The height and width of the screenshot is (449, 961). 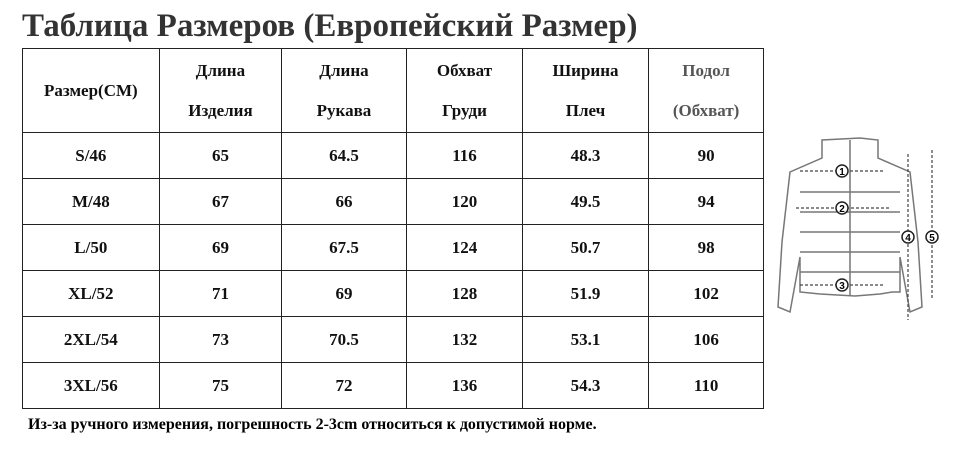 I want to click on header-line: Обхват, so click(x=464, y=70).